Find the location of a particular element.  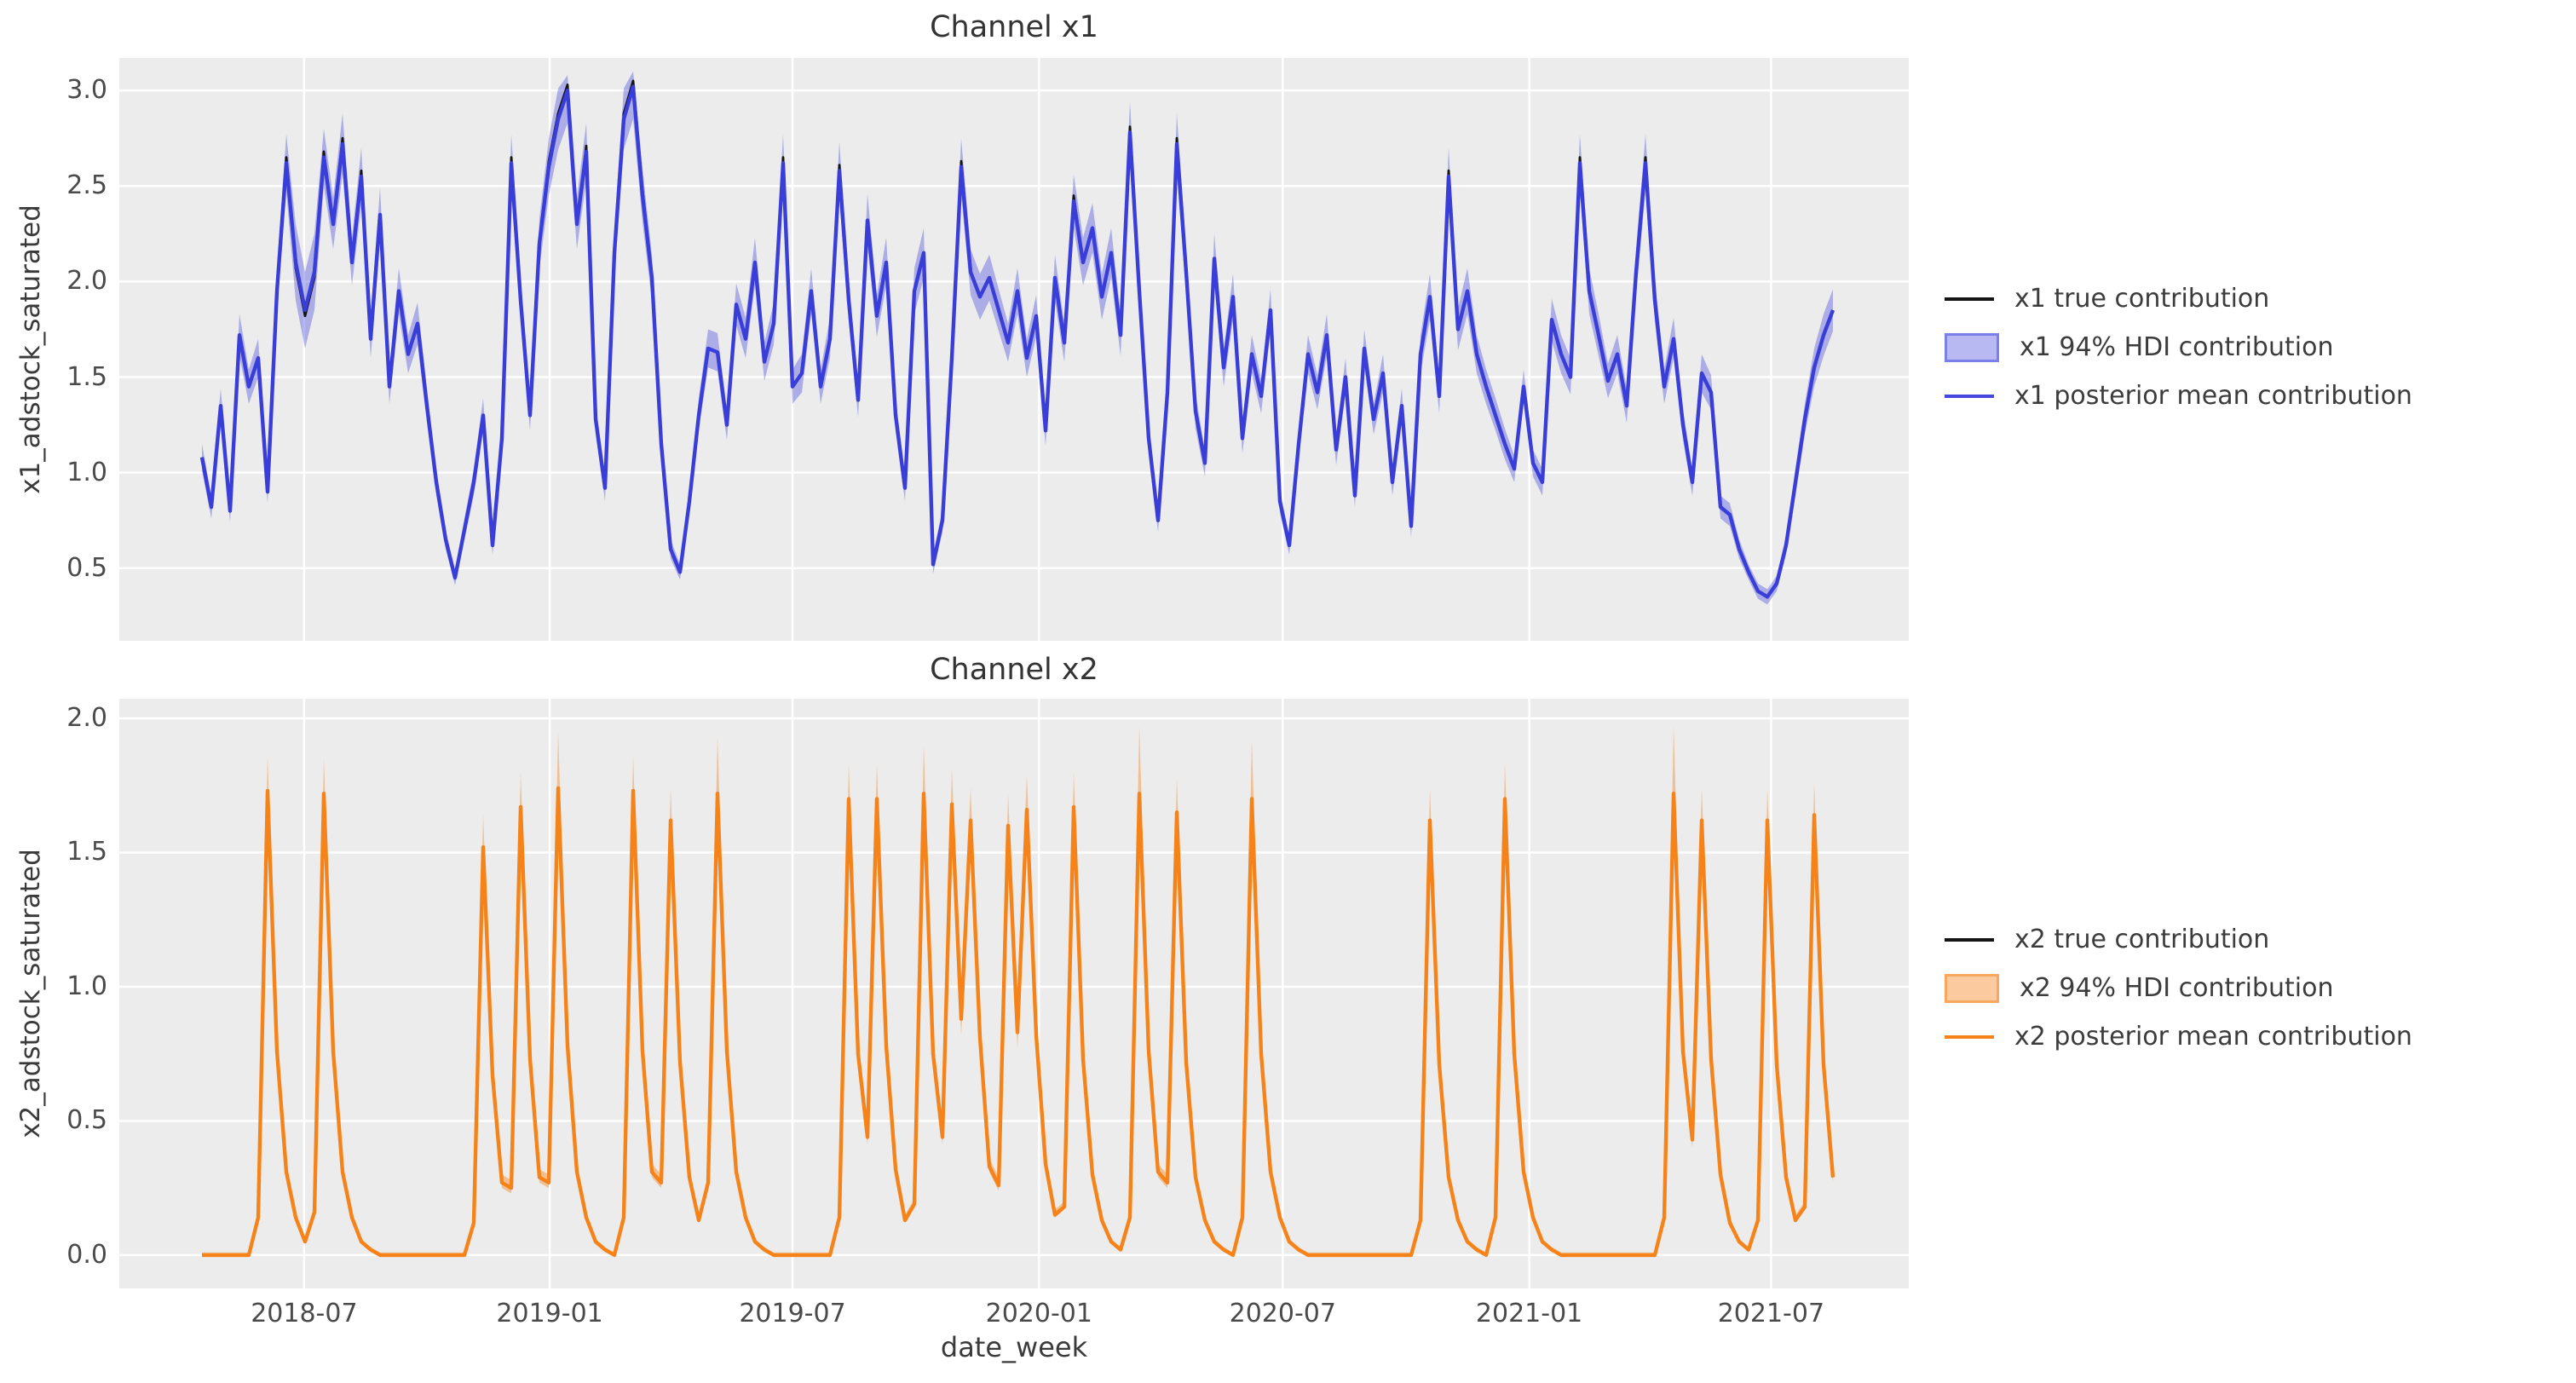

x1-true-line-swatch is located at coordinates (1969, 299).